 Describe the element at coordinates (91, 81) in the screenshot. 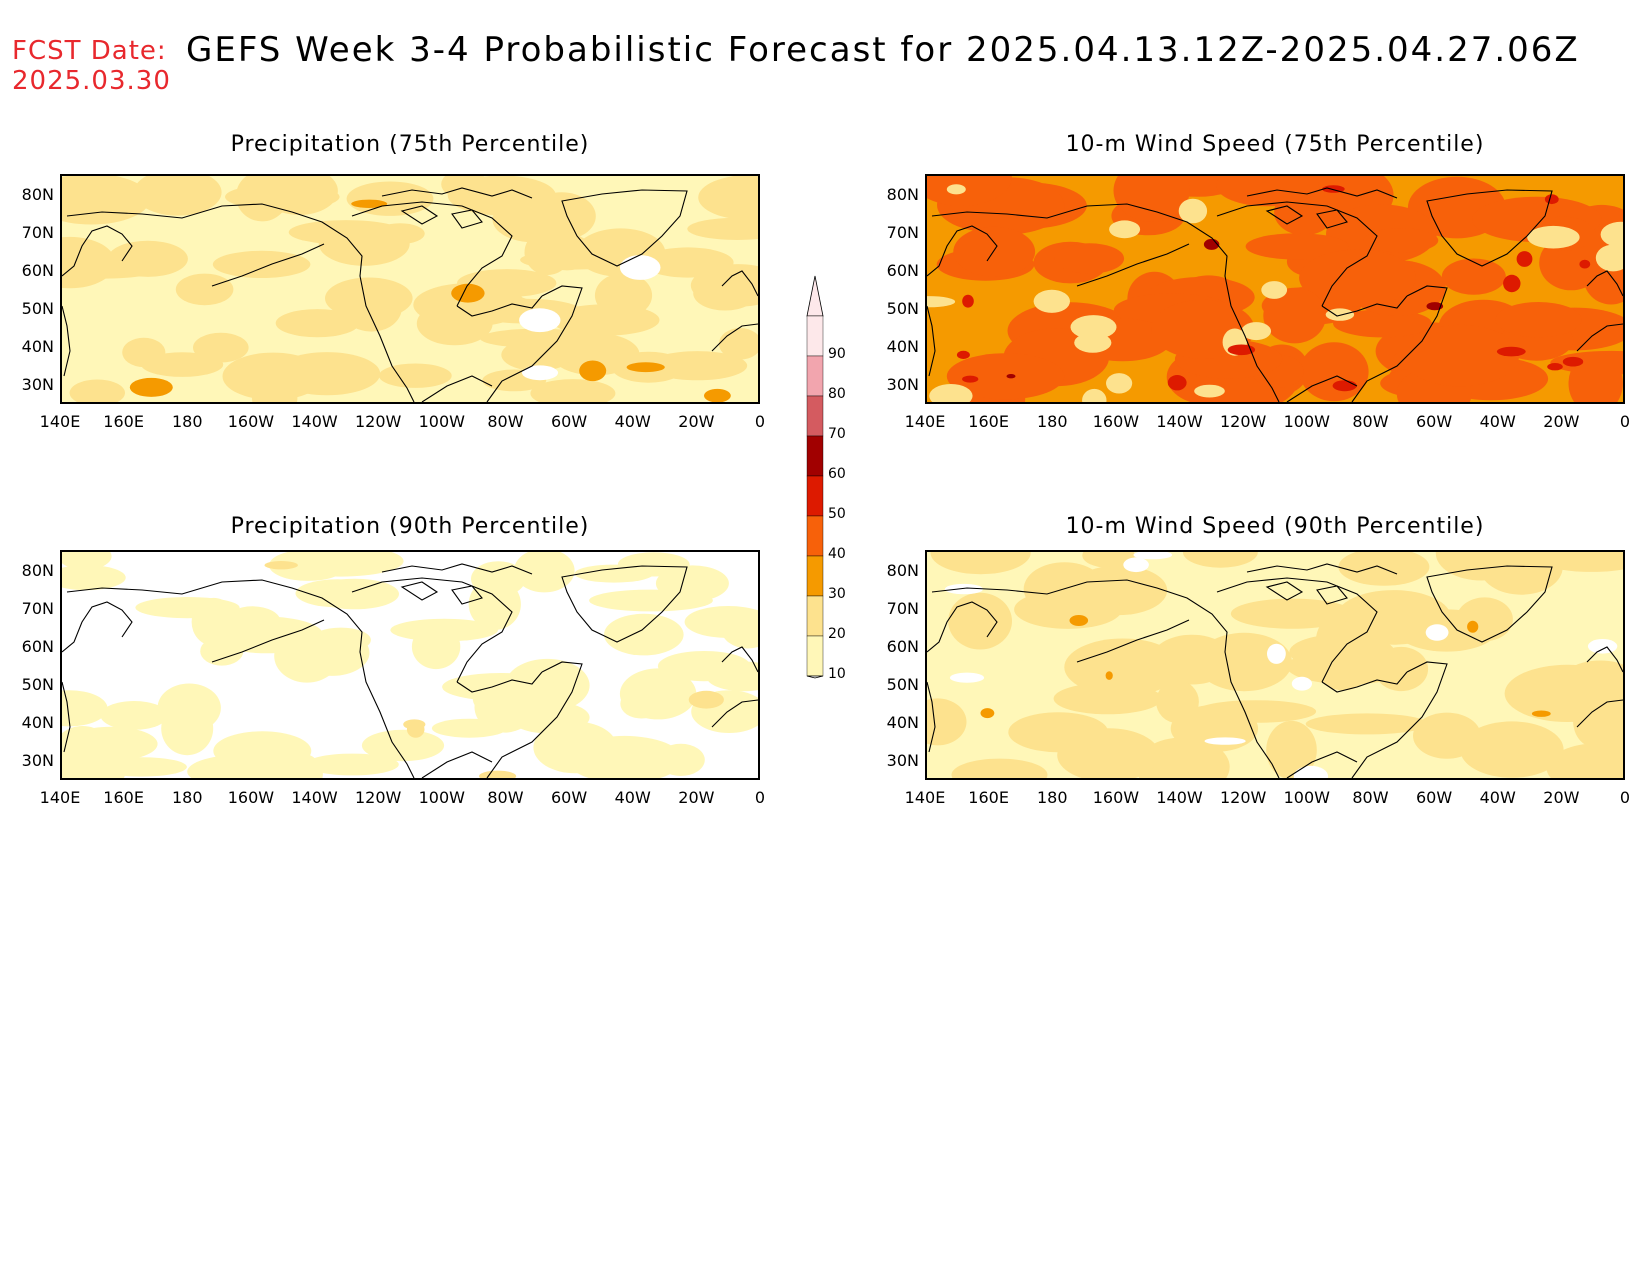

I see `forecast-date-value: 2025.03.30` at that location.